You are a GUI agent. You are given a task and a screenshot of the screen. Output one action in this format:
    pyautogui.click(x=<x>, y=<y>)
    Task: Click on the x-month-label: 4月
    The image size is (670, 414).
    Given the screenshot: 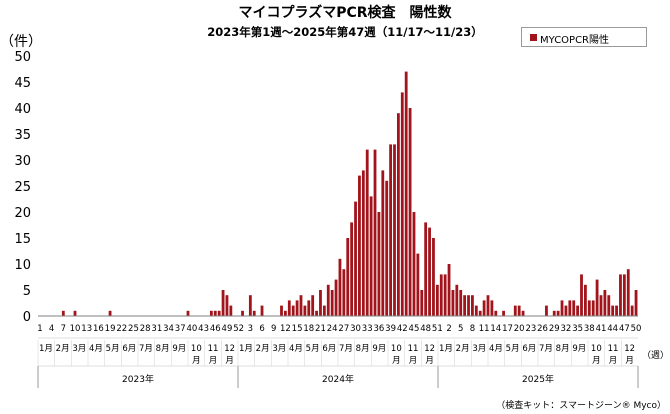 What is the action you would take?
    pyautogui.click(x=296, y=349)
    